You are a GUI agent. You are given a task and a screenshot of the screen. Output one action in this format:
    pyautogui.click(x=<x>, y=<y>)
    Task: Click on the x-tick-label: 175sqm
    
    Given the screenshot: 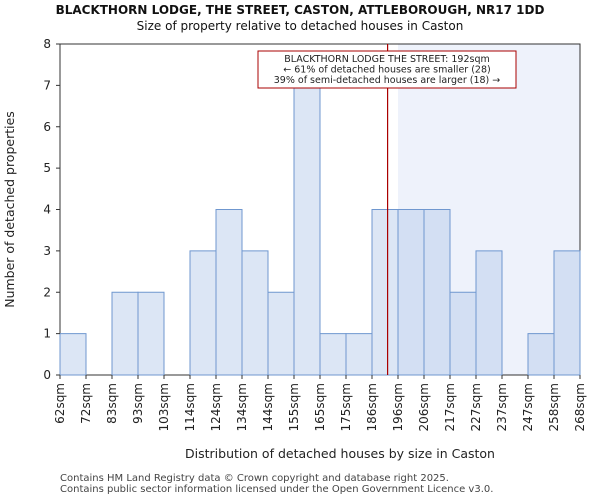 What is the action you would take?
    pyautogui.click(x=346, y=407)
    